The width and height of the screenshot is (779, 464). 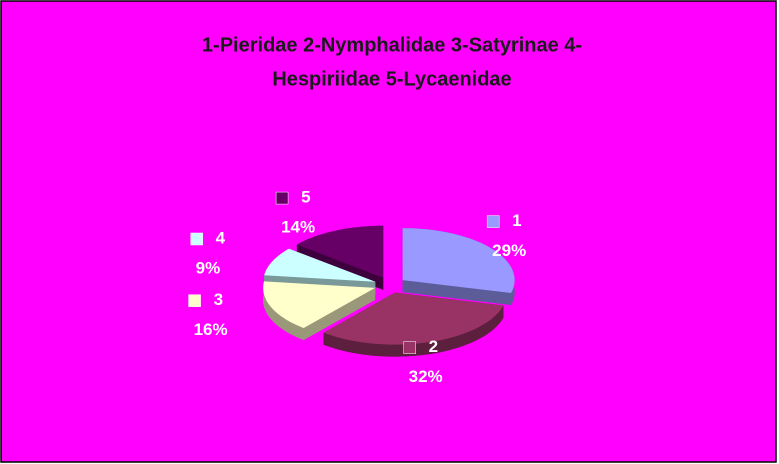 I want to click on chart-title: 1-Pieridae 2-Nymphalidae 3-Satyrinae 4-, so click(x=392, y=45).